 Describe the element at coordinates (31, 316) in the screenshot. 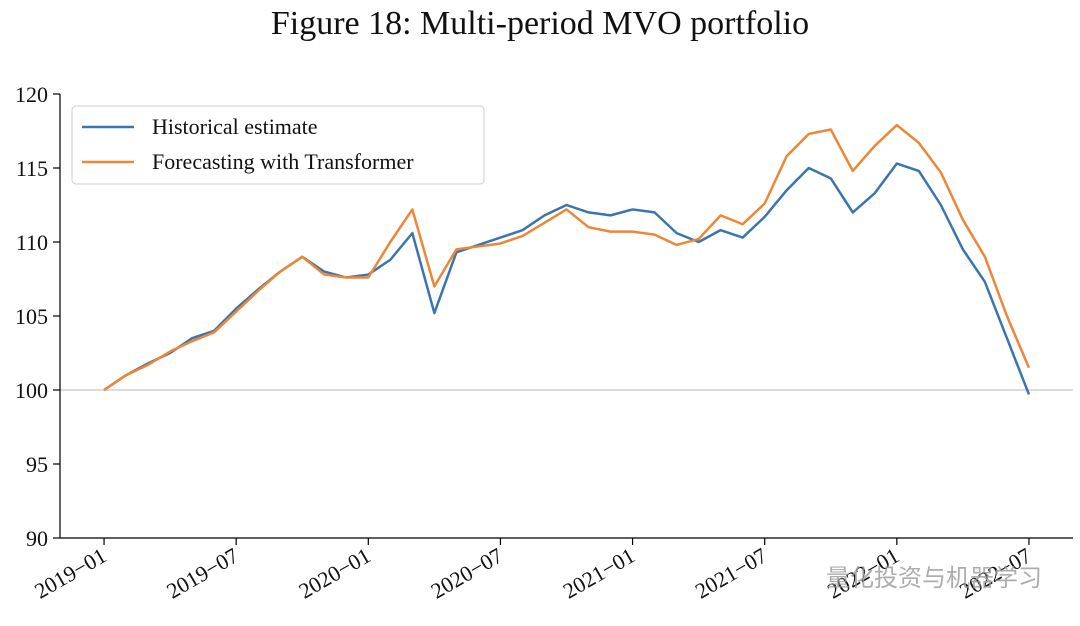

I see `y-tick-label: 105` at that location.